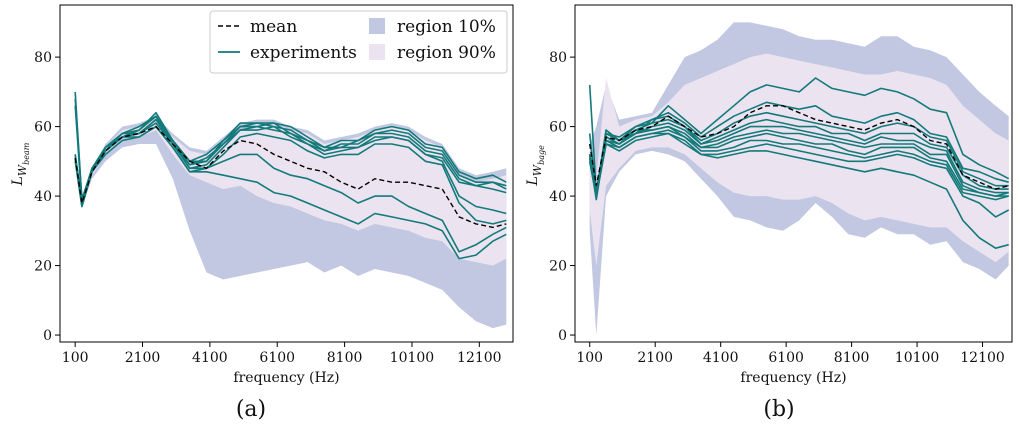 The image size is (1020, 438). I want to click on y-axis-title: LWbage, so click(535, 166).